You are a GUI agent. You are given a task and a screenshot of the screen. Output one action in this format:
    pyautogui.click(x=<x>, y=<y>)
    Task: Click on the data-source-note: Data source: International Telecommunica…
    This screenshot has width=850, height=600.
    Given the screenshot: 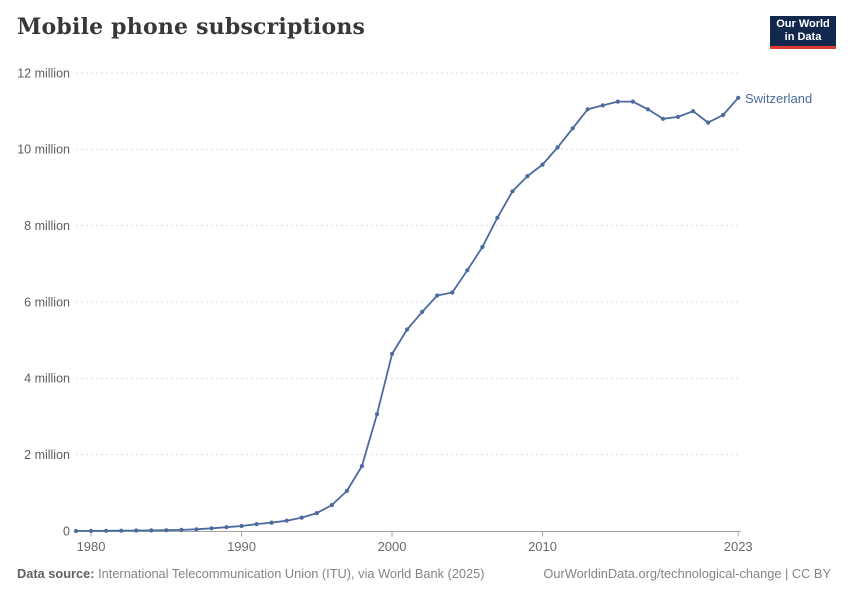 What is the action you would take?
    pyautogui.click(x=251, y=573)
    